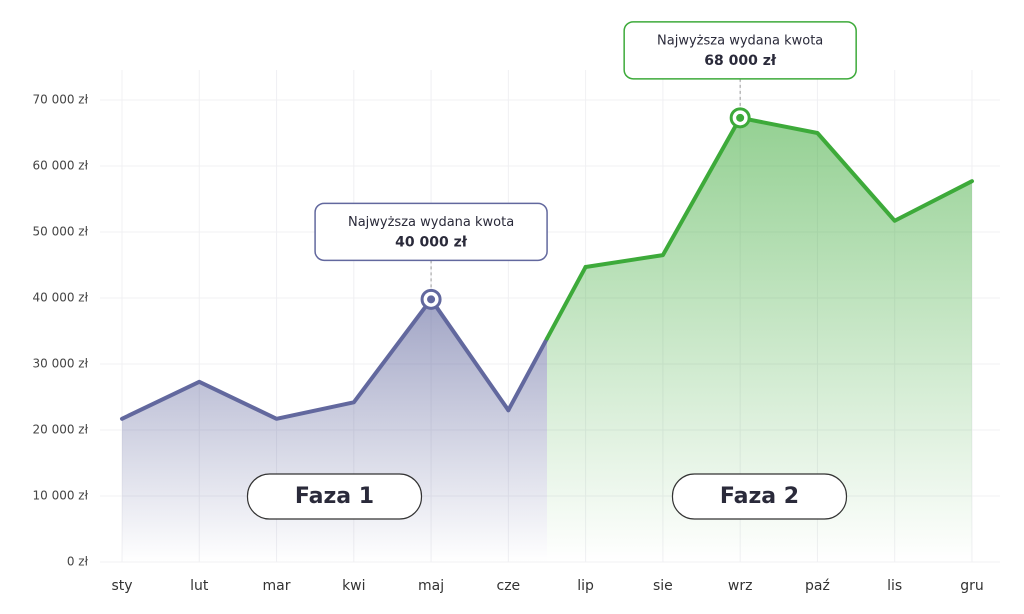 The height and width of the screenshot is (614, 1024). I want to click on y-tick-label: 60 000 zł, so click(60, 166).